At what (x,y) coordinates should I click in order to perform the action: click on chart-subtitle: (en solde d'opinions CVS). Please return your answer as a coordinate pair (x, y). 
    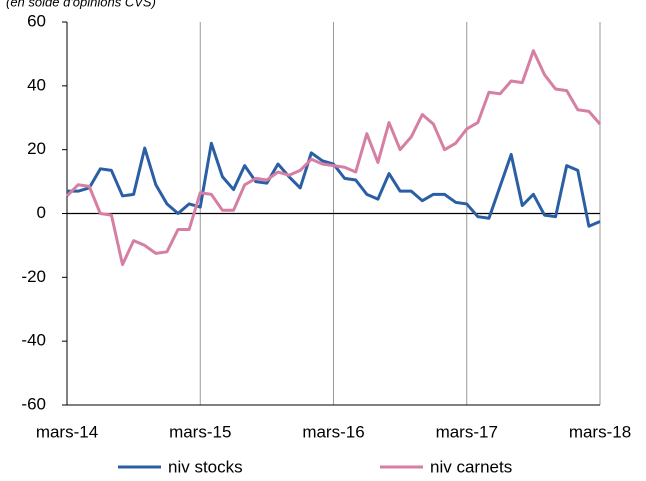
    Looking at the image, I should click on (81, 4).